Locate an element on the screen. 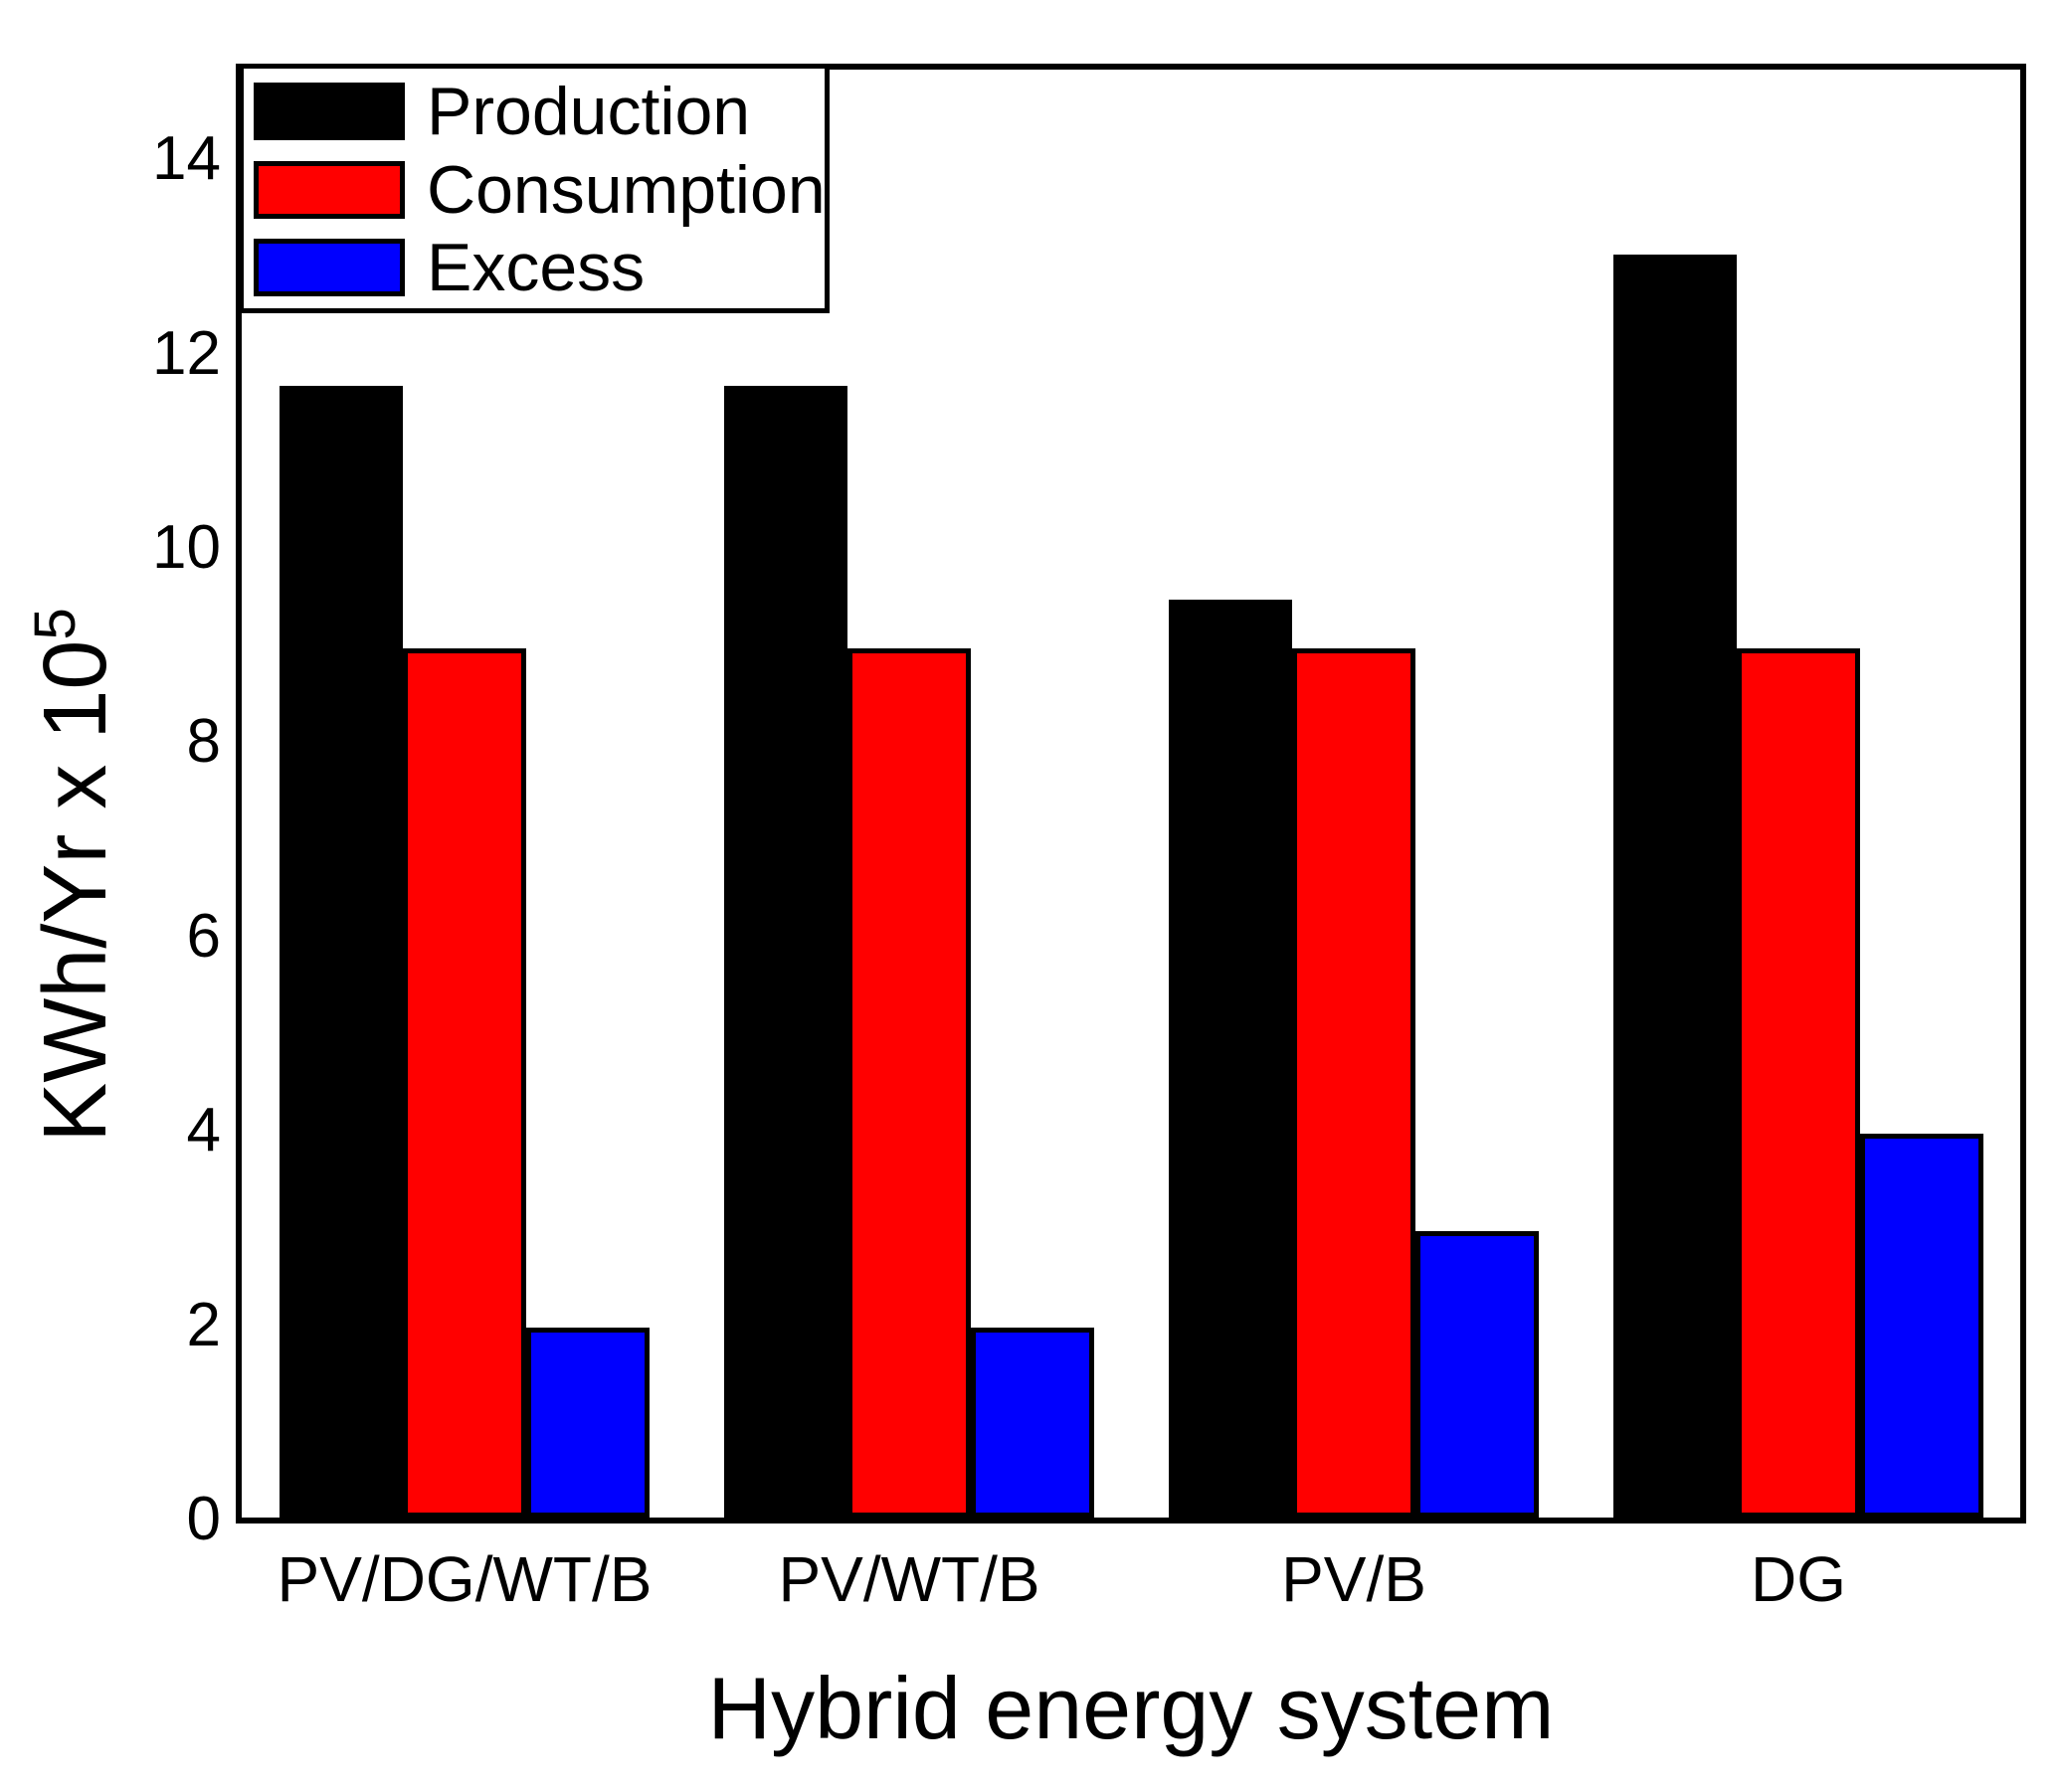  production-swatch is located at coordinates (329, 112).